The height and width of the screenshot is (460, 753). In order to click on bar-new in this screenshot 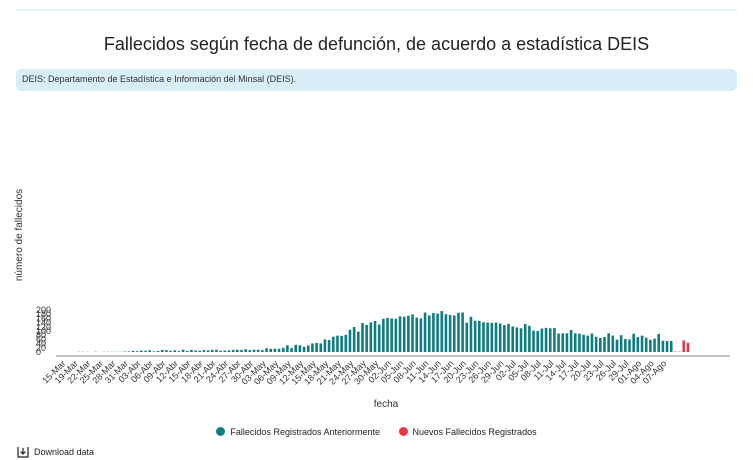, I will do `click(684, 346)`.